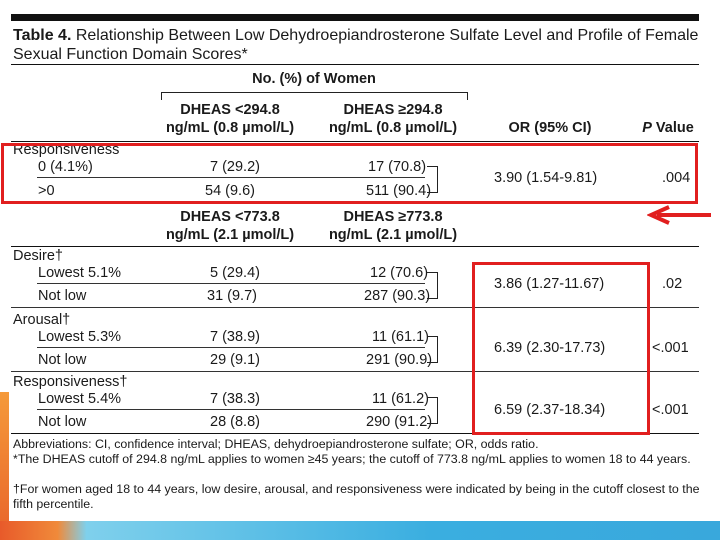  I want to click on cell-high: 290 (91.2), so click(399, 422).